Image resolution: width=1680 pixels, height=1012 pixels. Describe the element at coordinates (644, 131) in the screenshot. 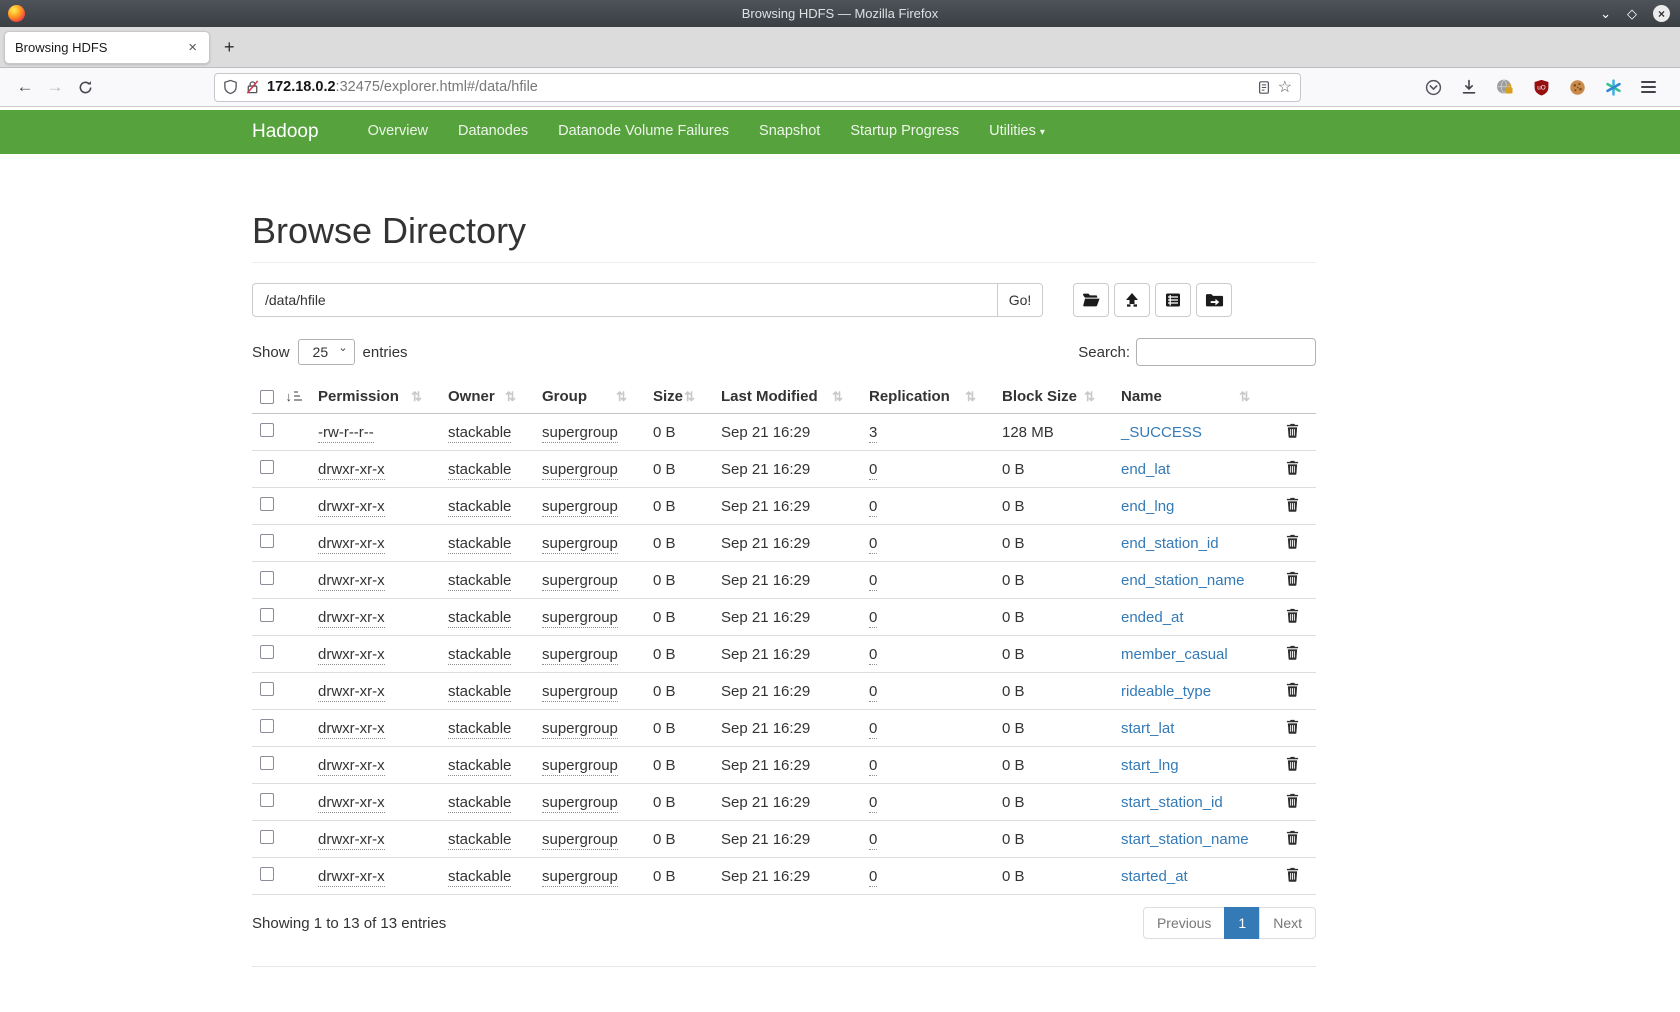

I see `navbar-item-datanode-volume-failures: Datanode Volume Failures` at that location.